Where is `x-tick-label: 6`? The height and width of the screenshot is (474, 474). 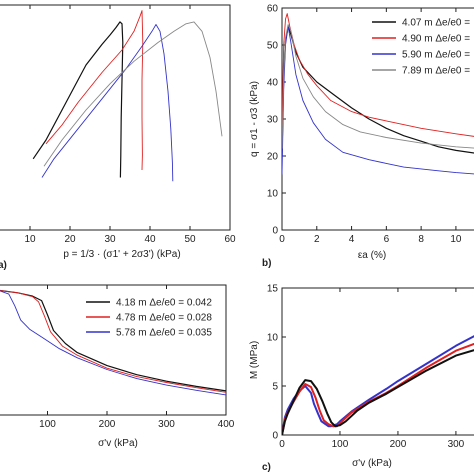 x-tick-label: 6 is located at coordinates (387, 239).